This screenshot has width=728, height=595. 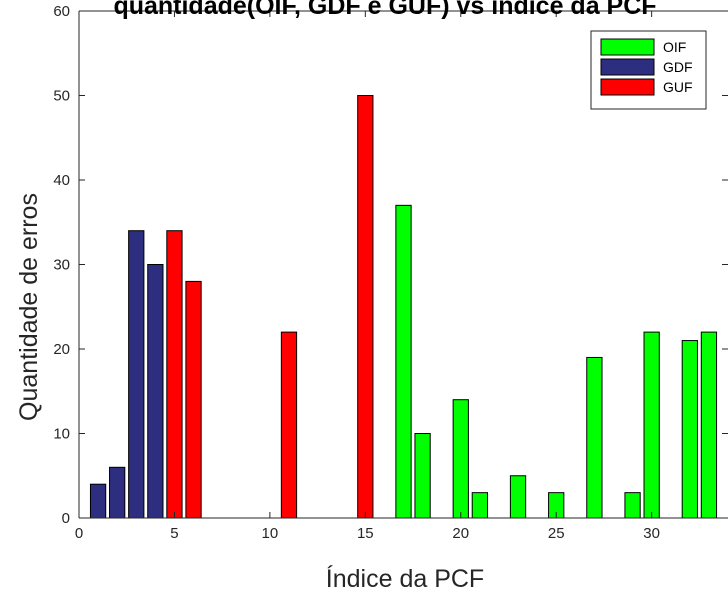 What do you see at coordinates (61, 434) in the screenshot?
I see `y-tick-label-10: 10` at bounding box center [61, 434].